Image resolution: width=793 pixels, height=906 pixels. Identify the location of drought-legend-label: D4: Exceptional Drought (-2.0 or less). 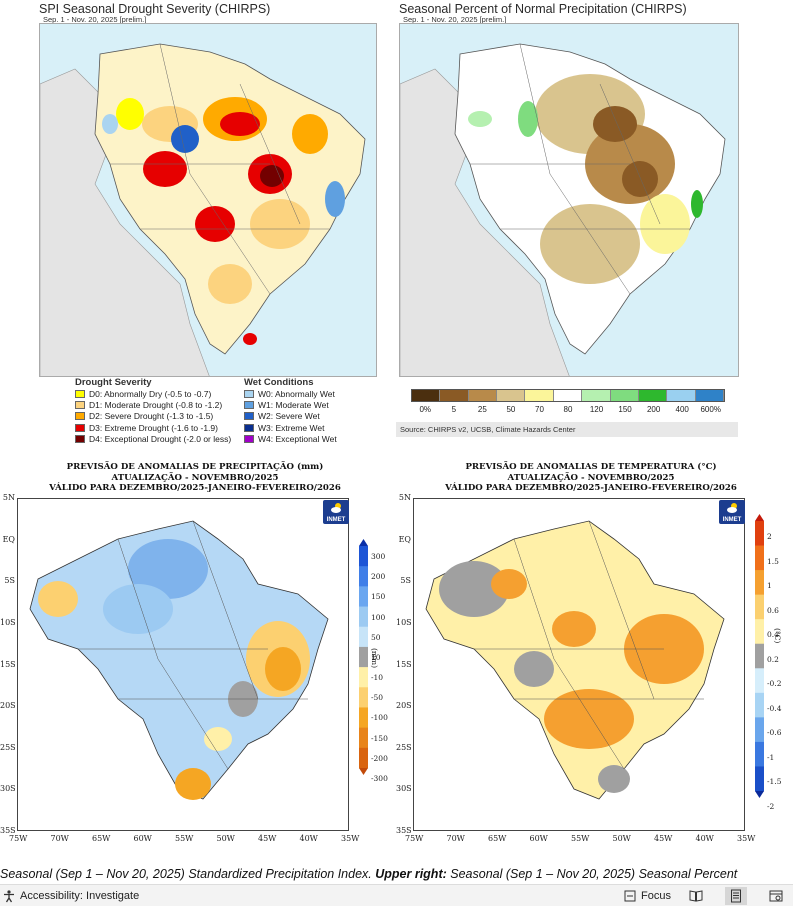
(160, 439).